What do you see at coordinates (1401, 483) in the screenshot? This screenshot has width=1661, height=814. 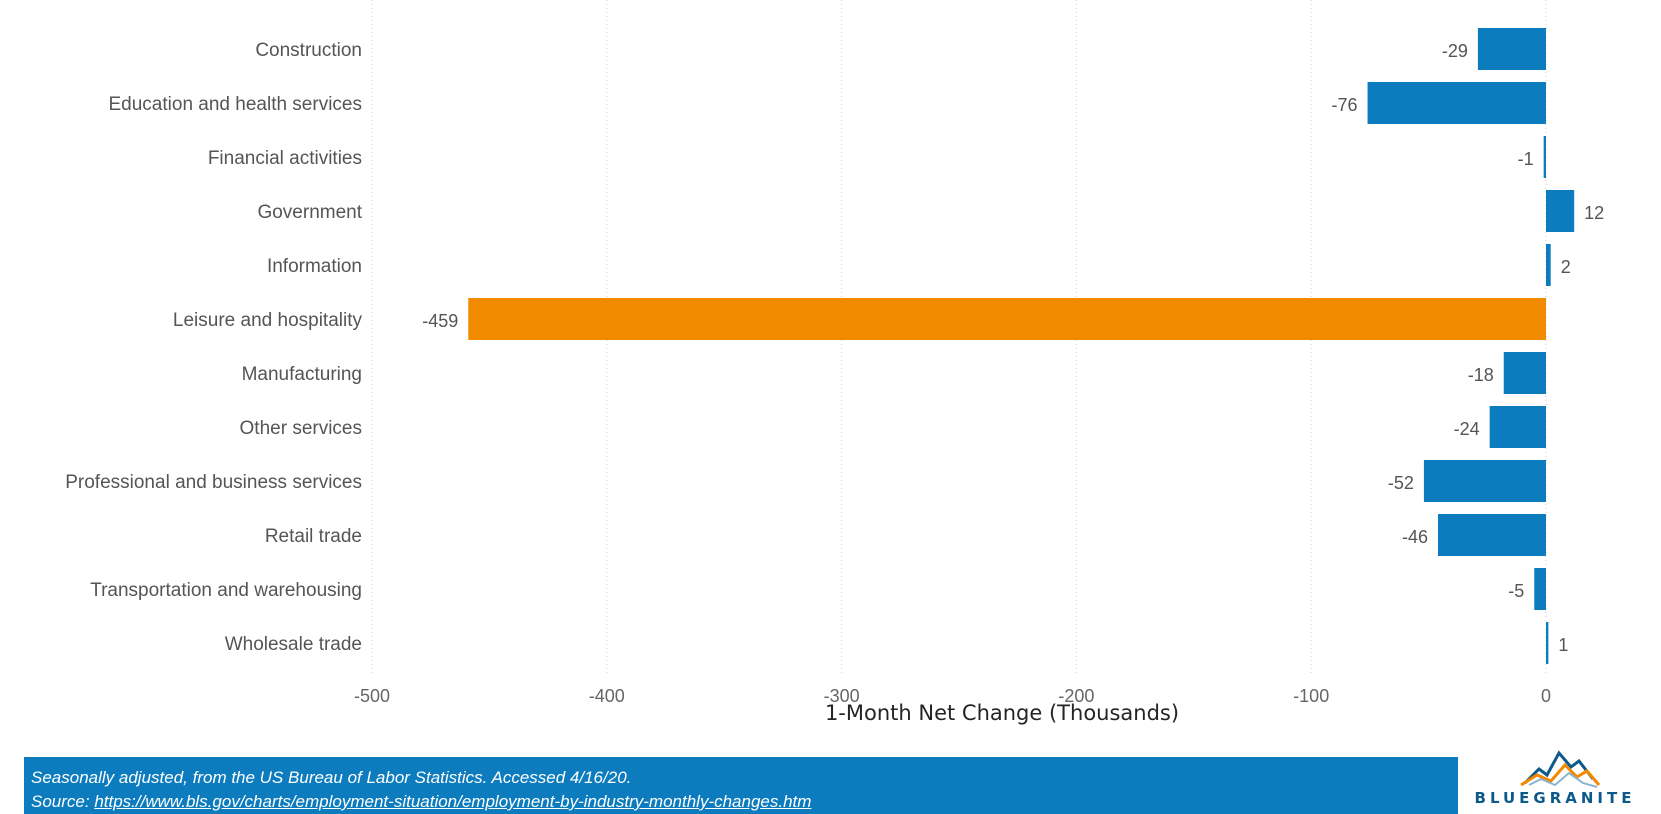 I see `data-label: -52` at bounding box center [1401, 483].